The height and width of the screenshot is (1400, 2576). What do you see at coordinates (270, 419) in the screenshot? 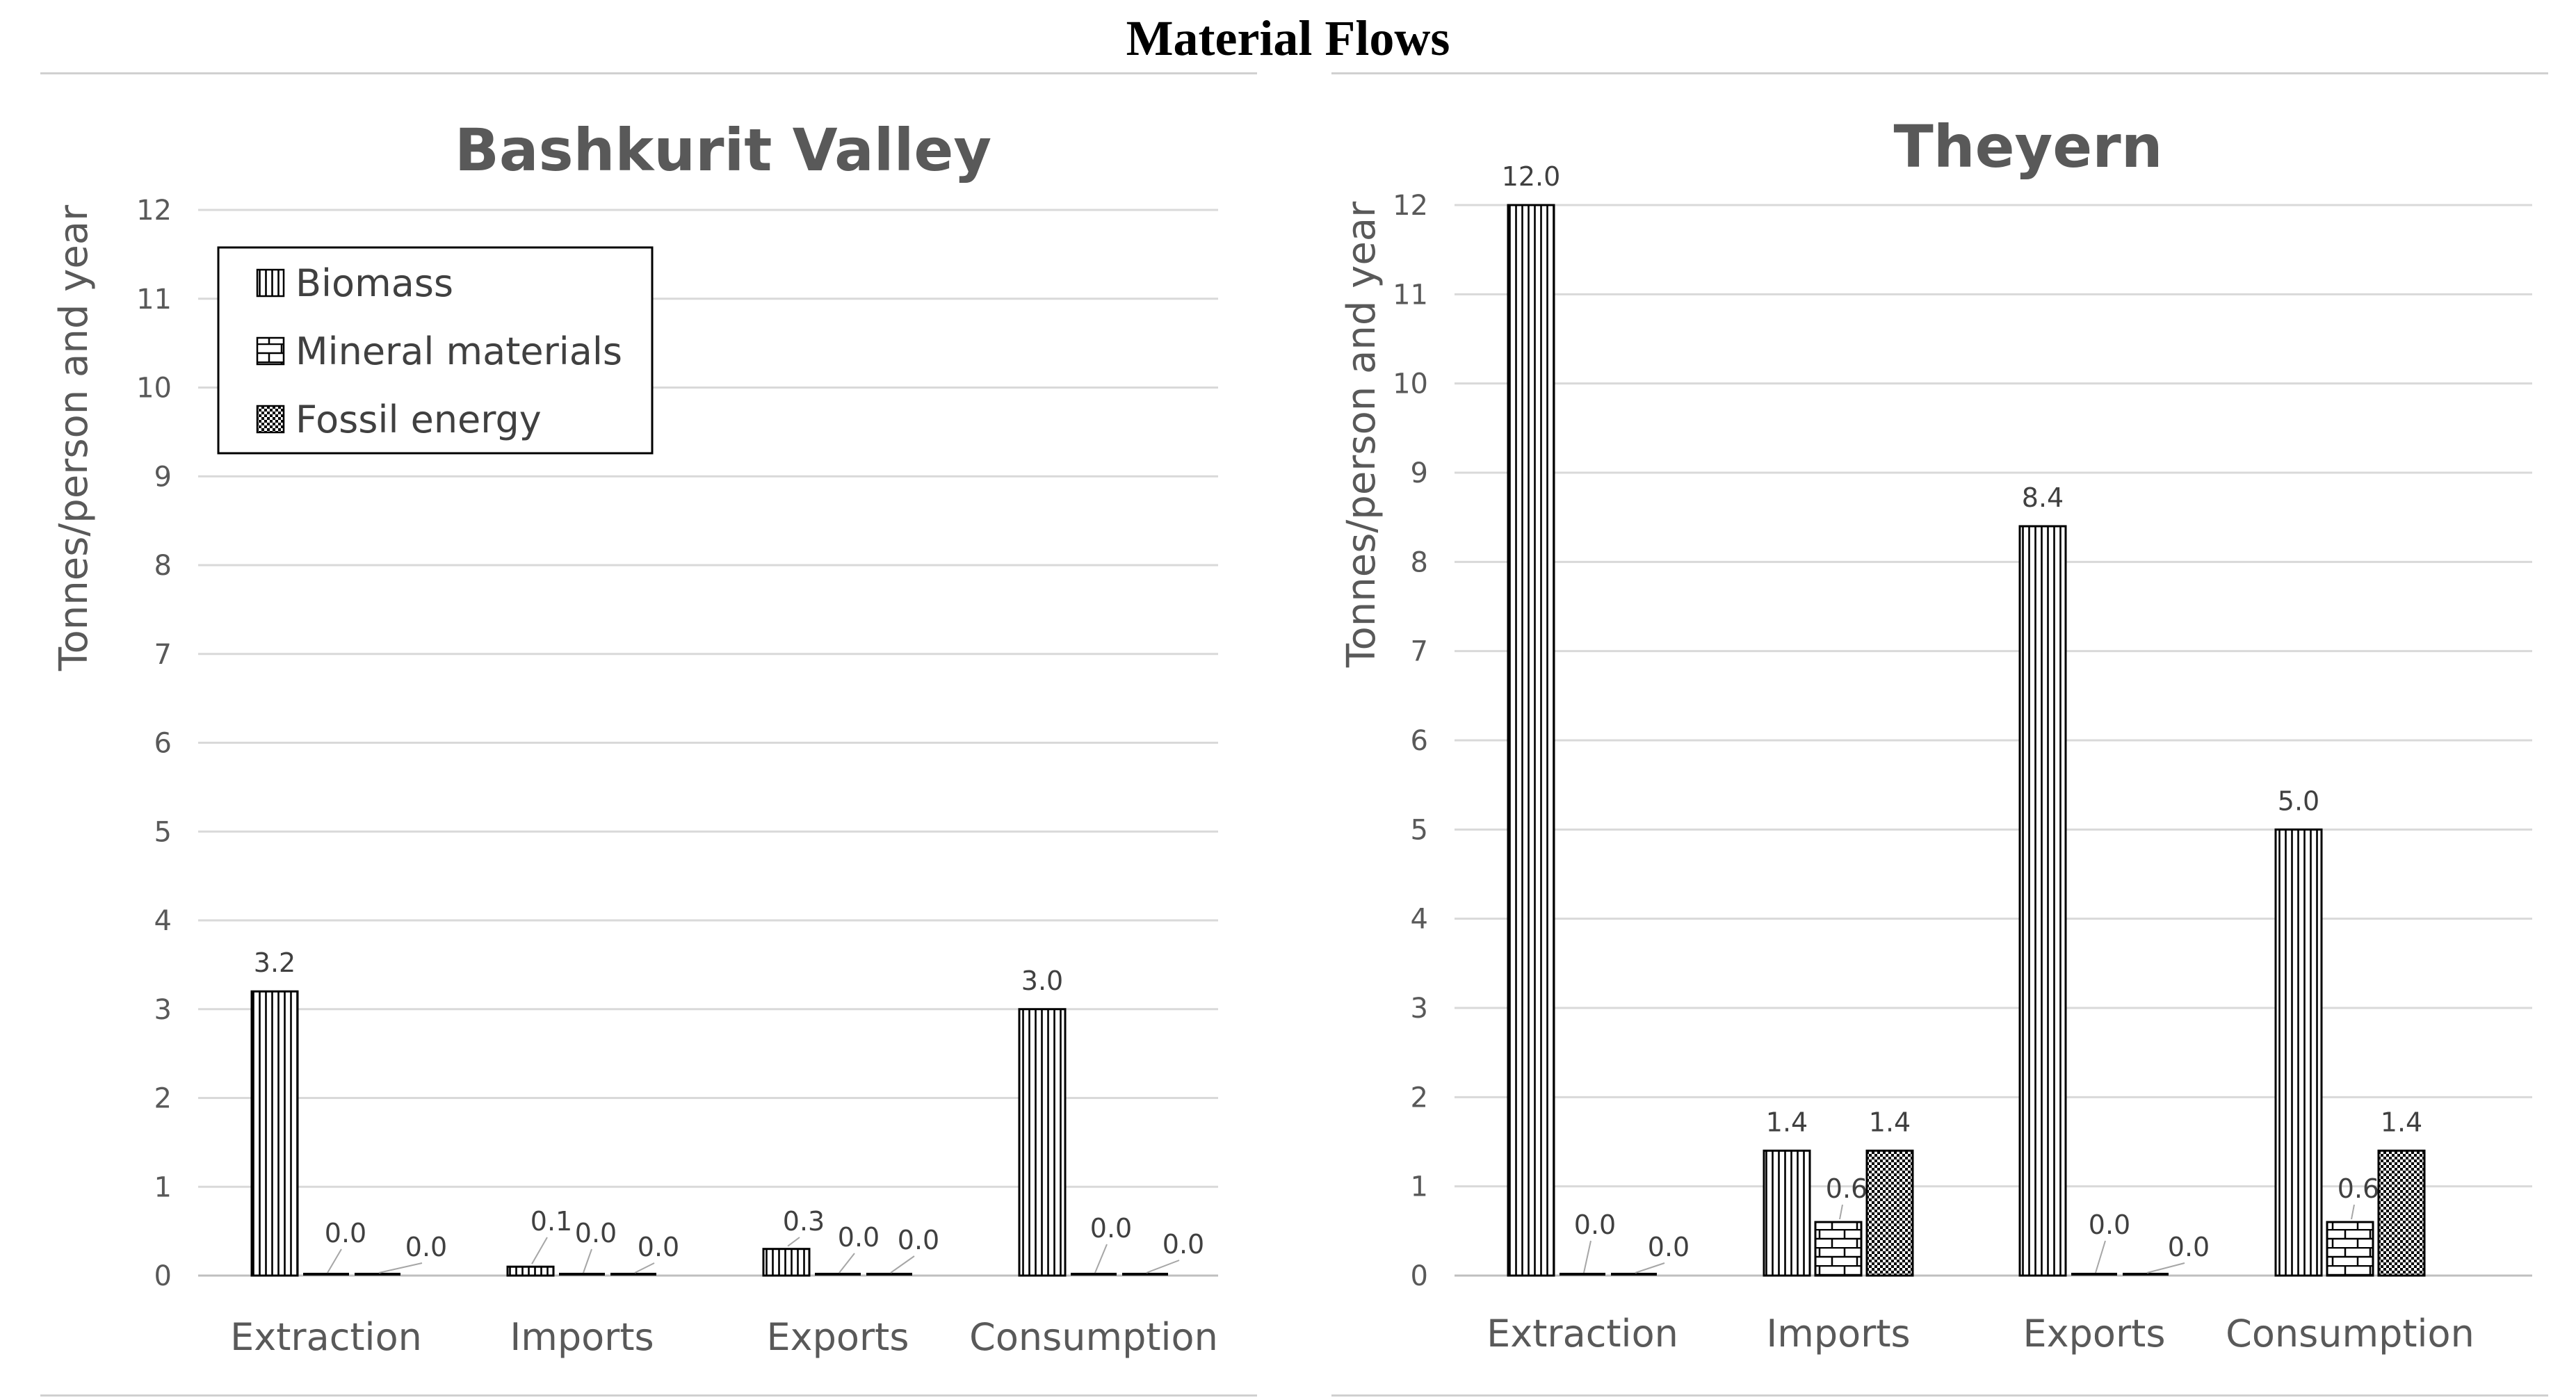
I see `legend-swatch-fossil-energy` at bounding box center [270, 419].